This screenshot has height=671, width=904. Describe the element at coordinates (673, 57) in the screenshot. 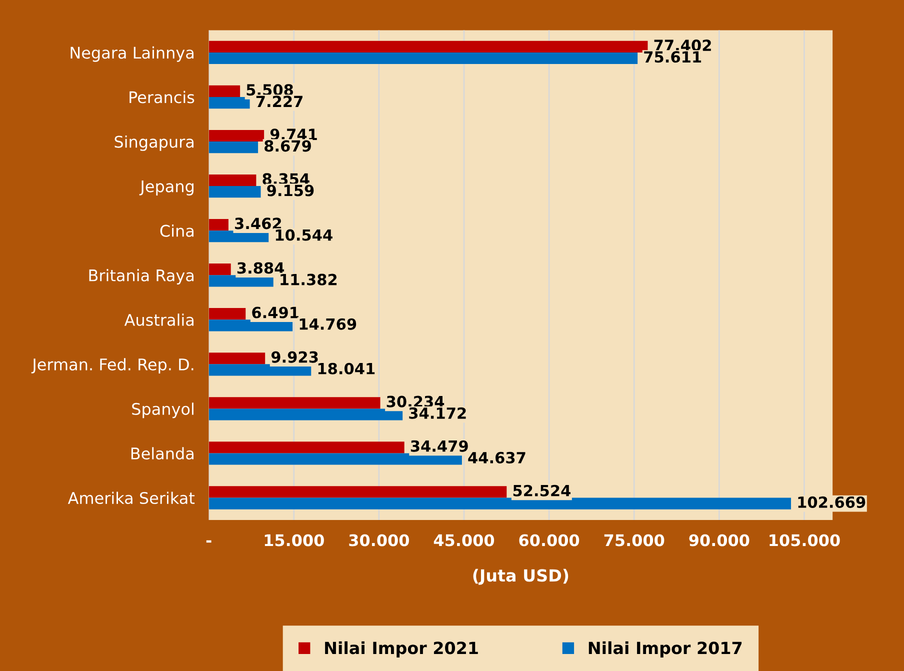

I see `data-label: 75.611` at that location.